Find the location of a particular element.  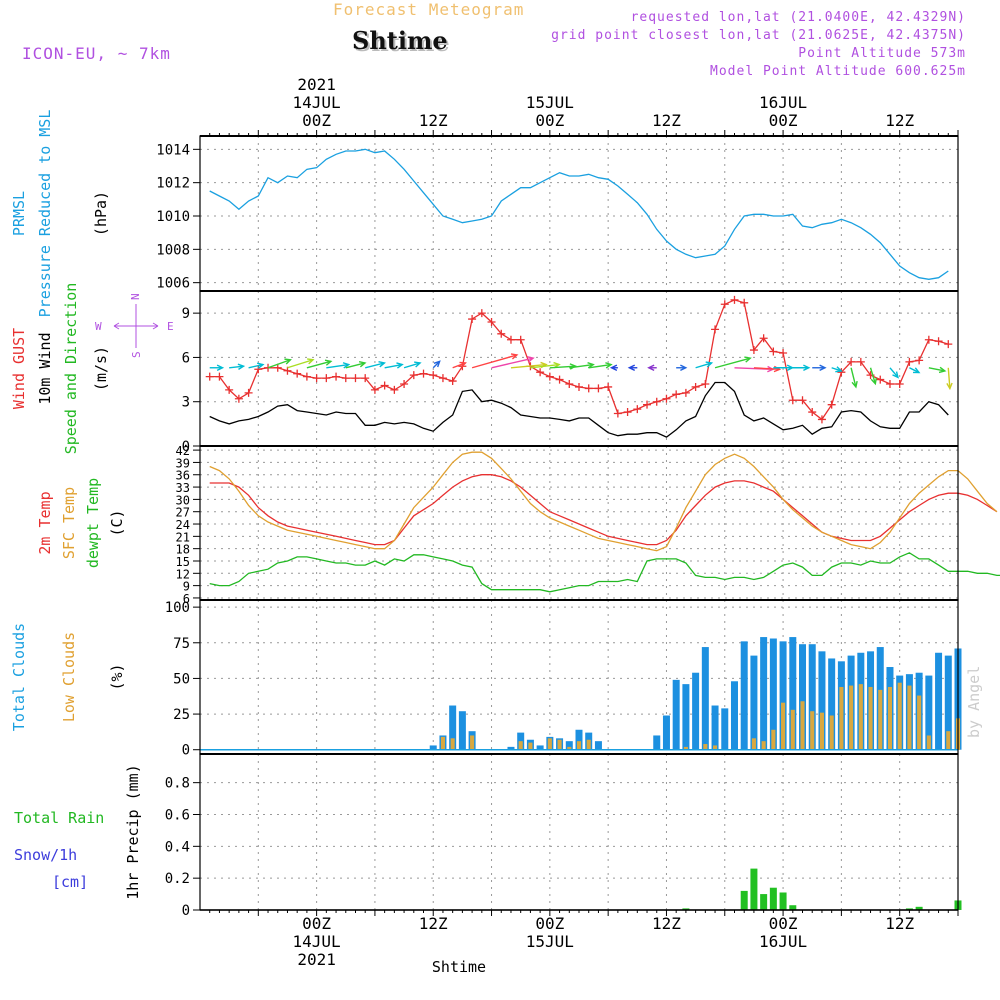

product-title: Forecast Meteogram is located at coordinates (429, 9).